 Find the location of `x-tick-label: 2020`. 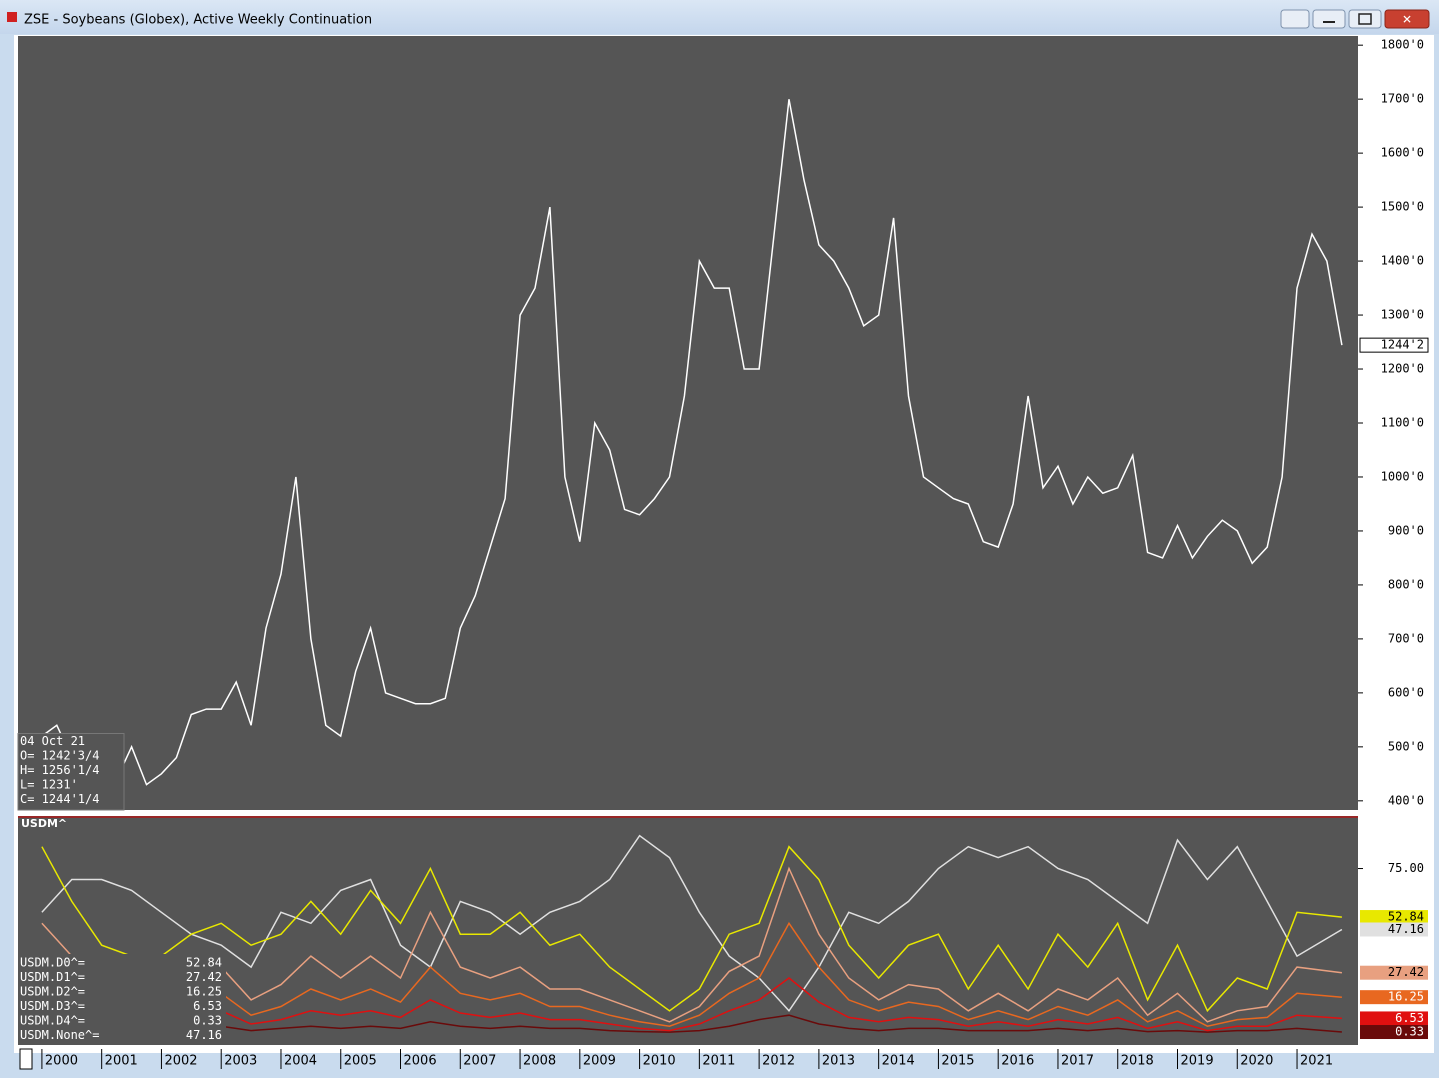

x-tick-label: 2020 is located at coordinates (1256, 1061).